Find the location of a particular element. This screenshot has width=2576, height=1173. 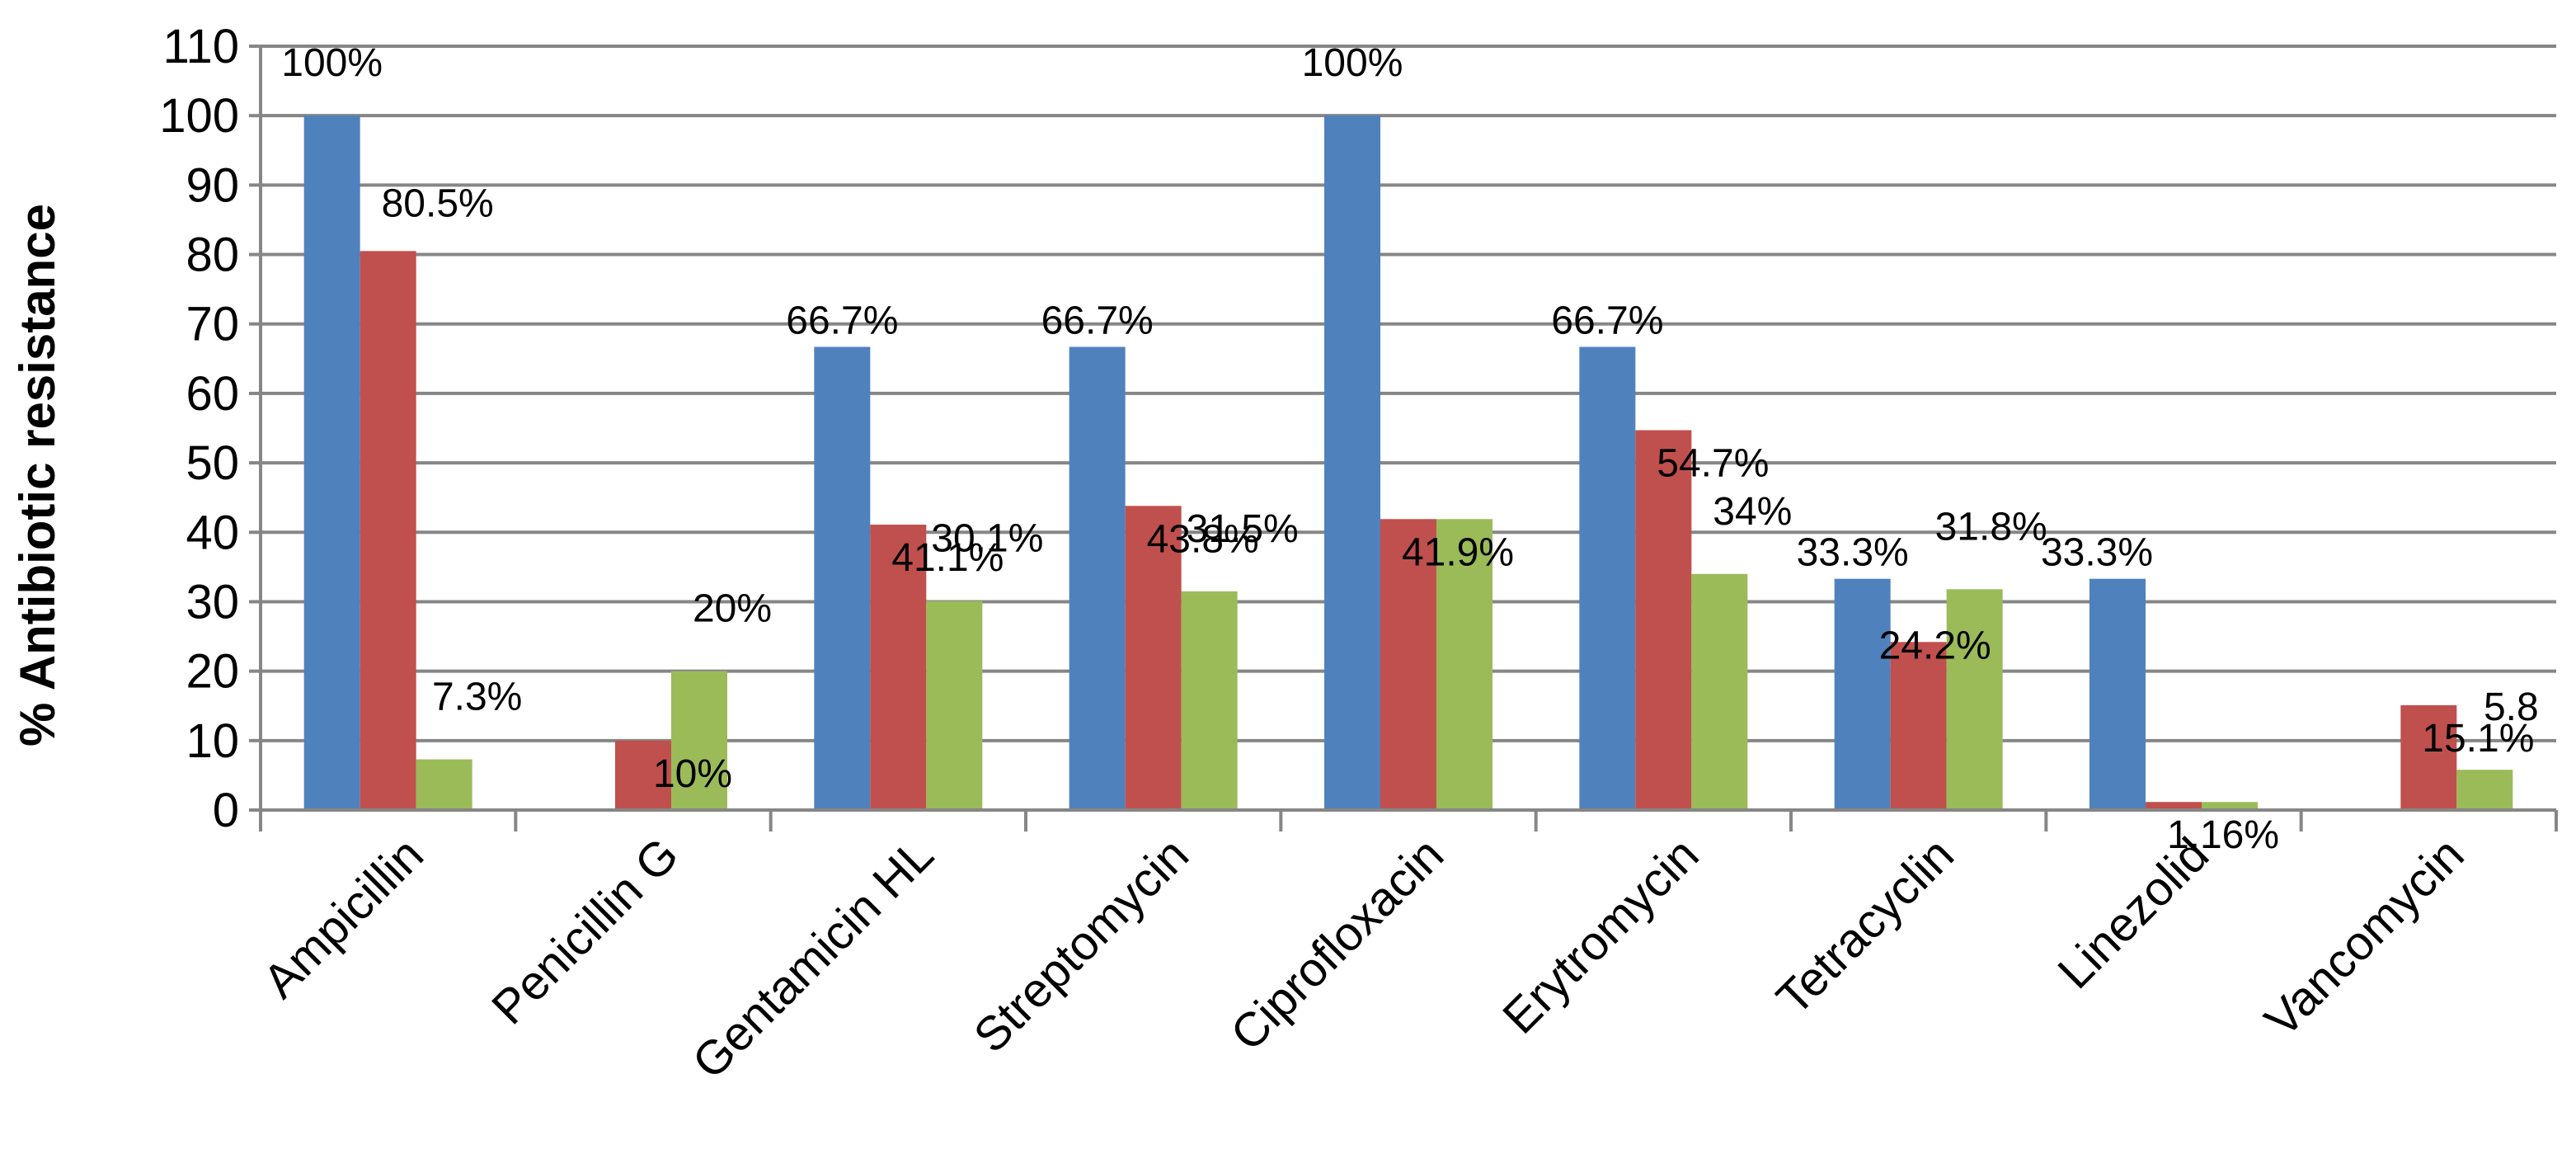

bar-2-ciprofloxacin is located at coordinates (1408, 664).